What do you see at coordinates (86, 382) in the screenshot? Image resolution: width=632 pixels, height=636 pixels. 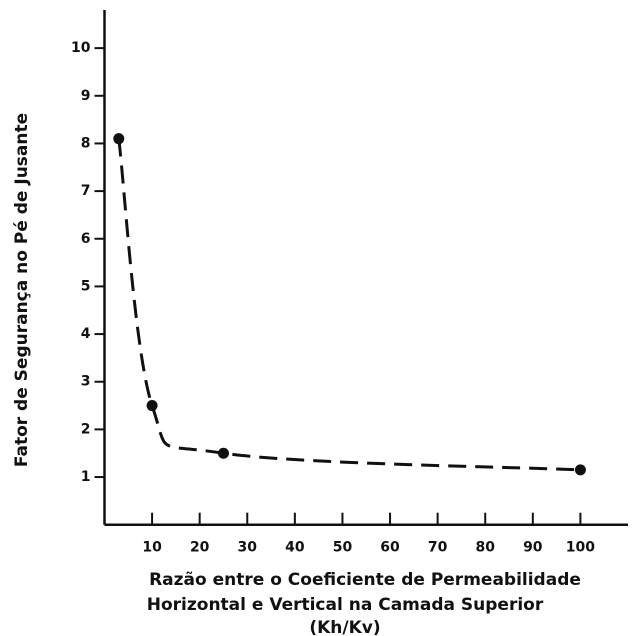 I see `y-tick-label: 3` at bounding box center [86, 382].